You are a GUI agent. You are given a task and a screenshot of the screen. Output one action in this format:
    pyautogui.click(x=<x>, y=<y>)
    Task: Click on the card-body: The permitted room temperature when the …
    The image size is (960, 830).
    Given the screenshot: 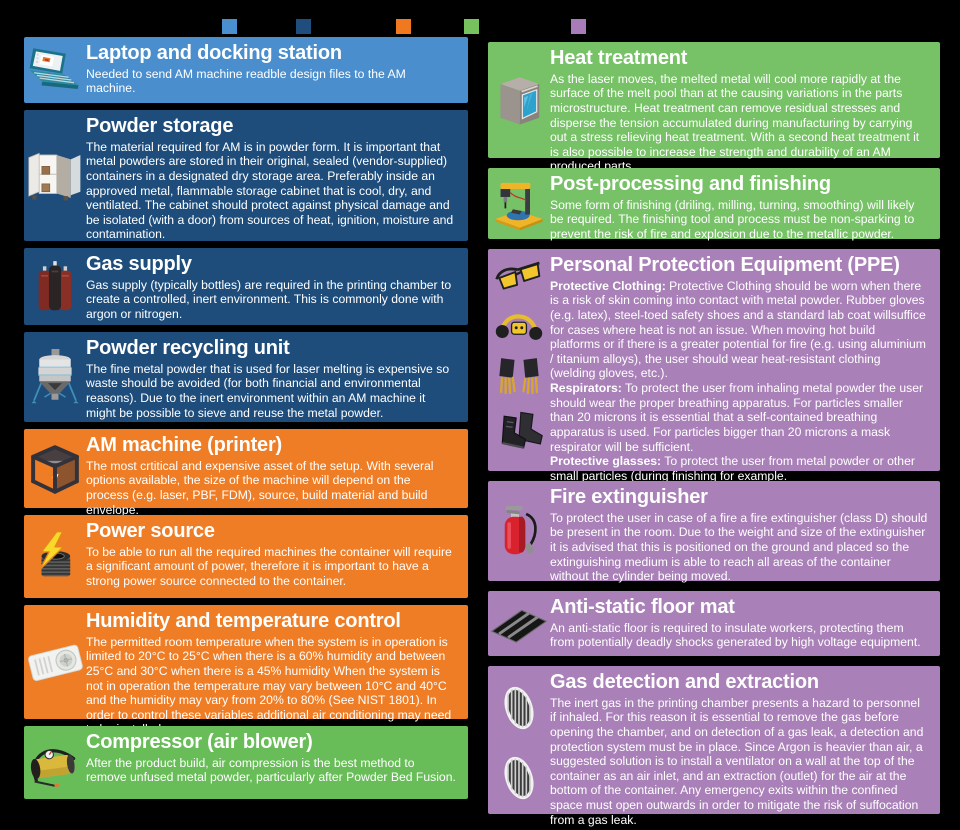 What is the action you would take?
    pyautogui.click(x=269, y=685)
    